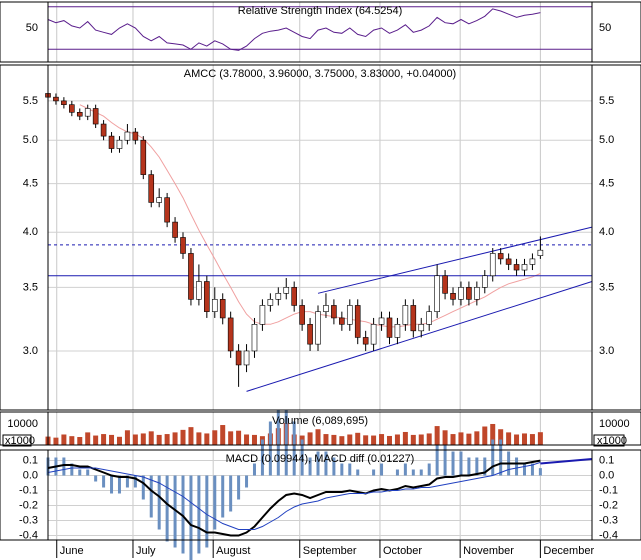 Image resolution: width=641 pixels, height=560 pixels. I want to click on x-tick-label: November, so click(488, 551).